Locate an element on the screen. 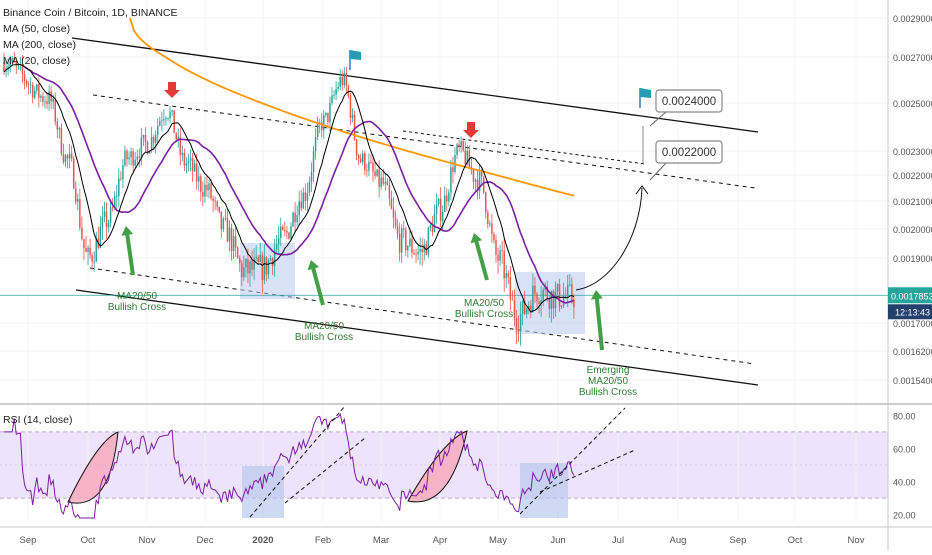 The height and width of the screenshot is (555, 932). time-tick-label: Dec is located at coordinates (205, 540).